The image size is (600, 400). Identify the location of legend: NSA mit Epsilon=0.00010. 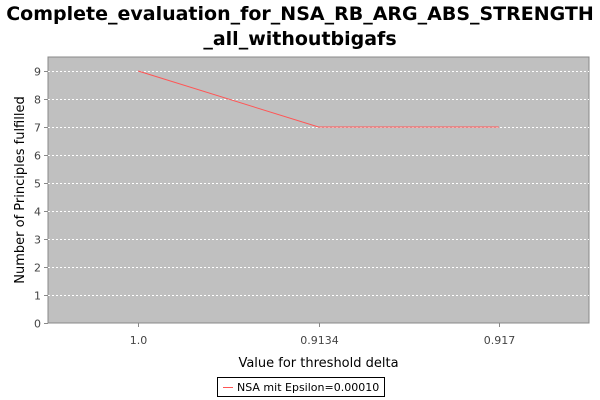
(301, 387).